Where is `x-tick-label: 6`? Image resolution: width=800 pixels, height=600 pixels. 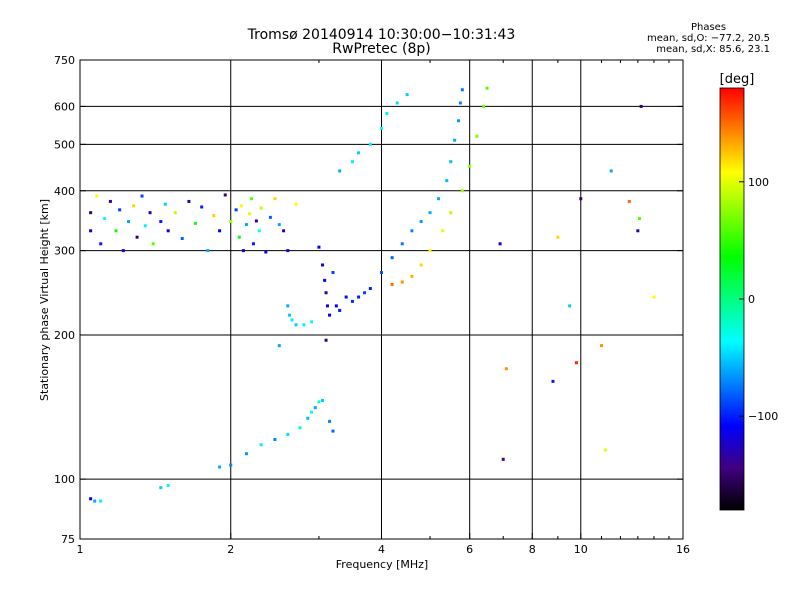 x-tick-label: 6 is located at coordinates (469, 549).